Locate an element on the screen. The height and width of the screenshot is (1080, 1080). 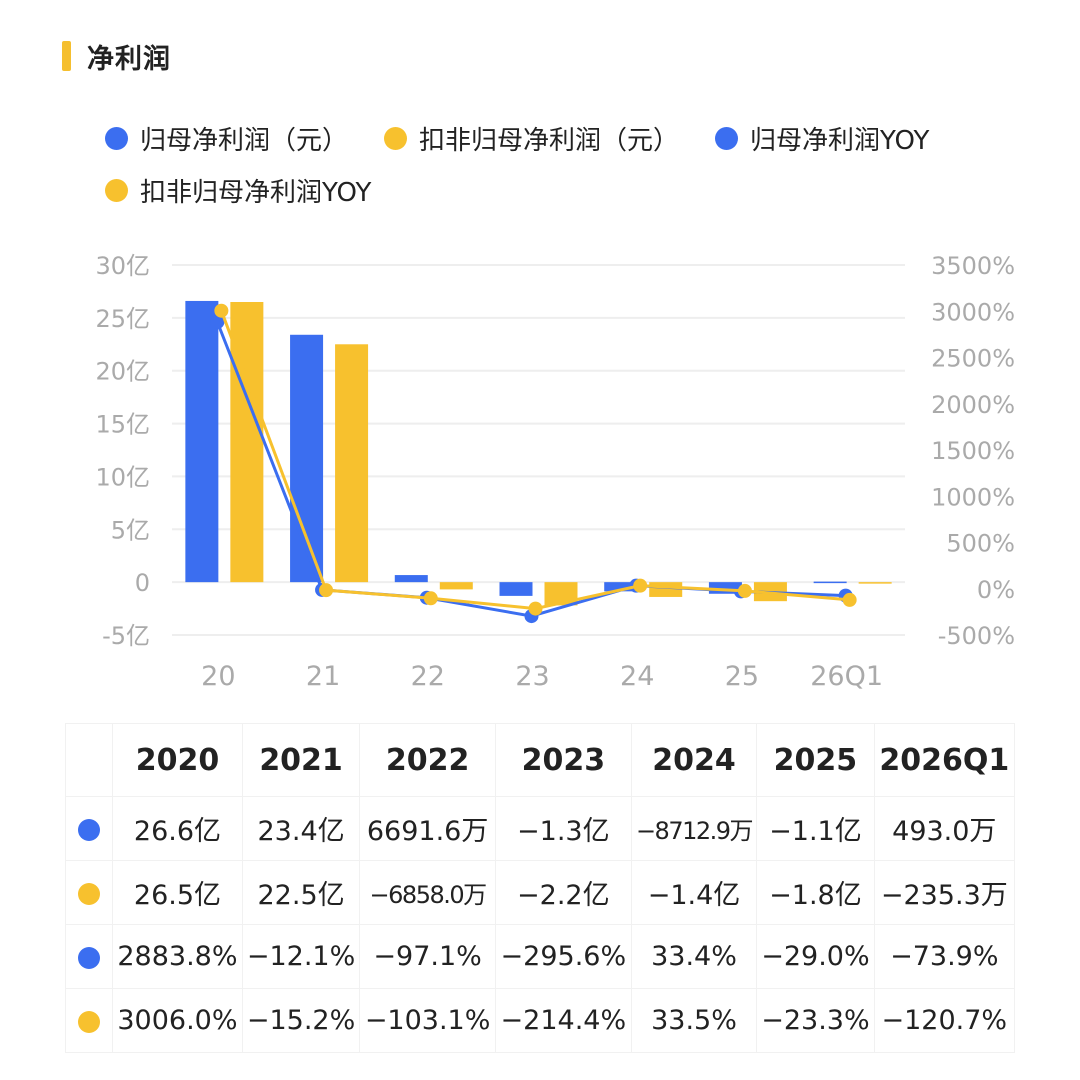
table-cell: −103.1% is located at coordinates (427, 1020).